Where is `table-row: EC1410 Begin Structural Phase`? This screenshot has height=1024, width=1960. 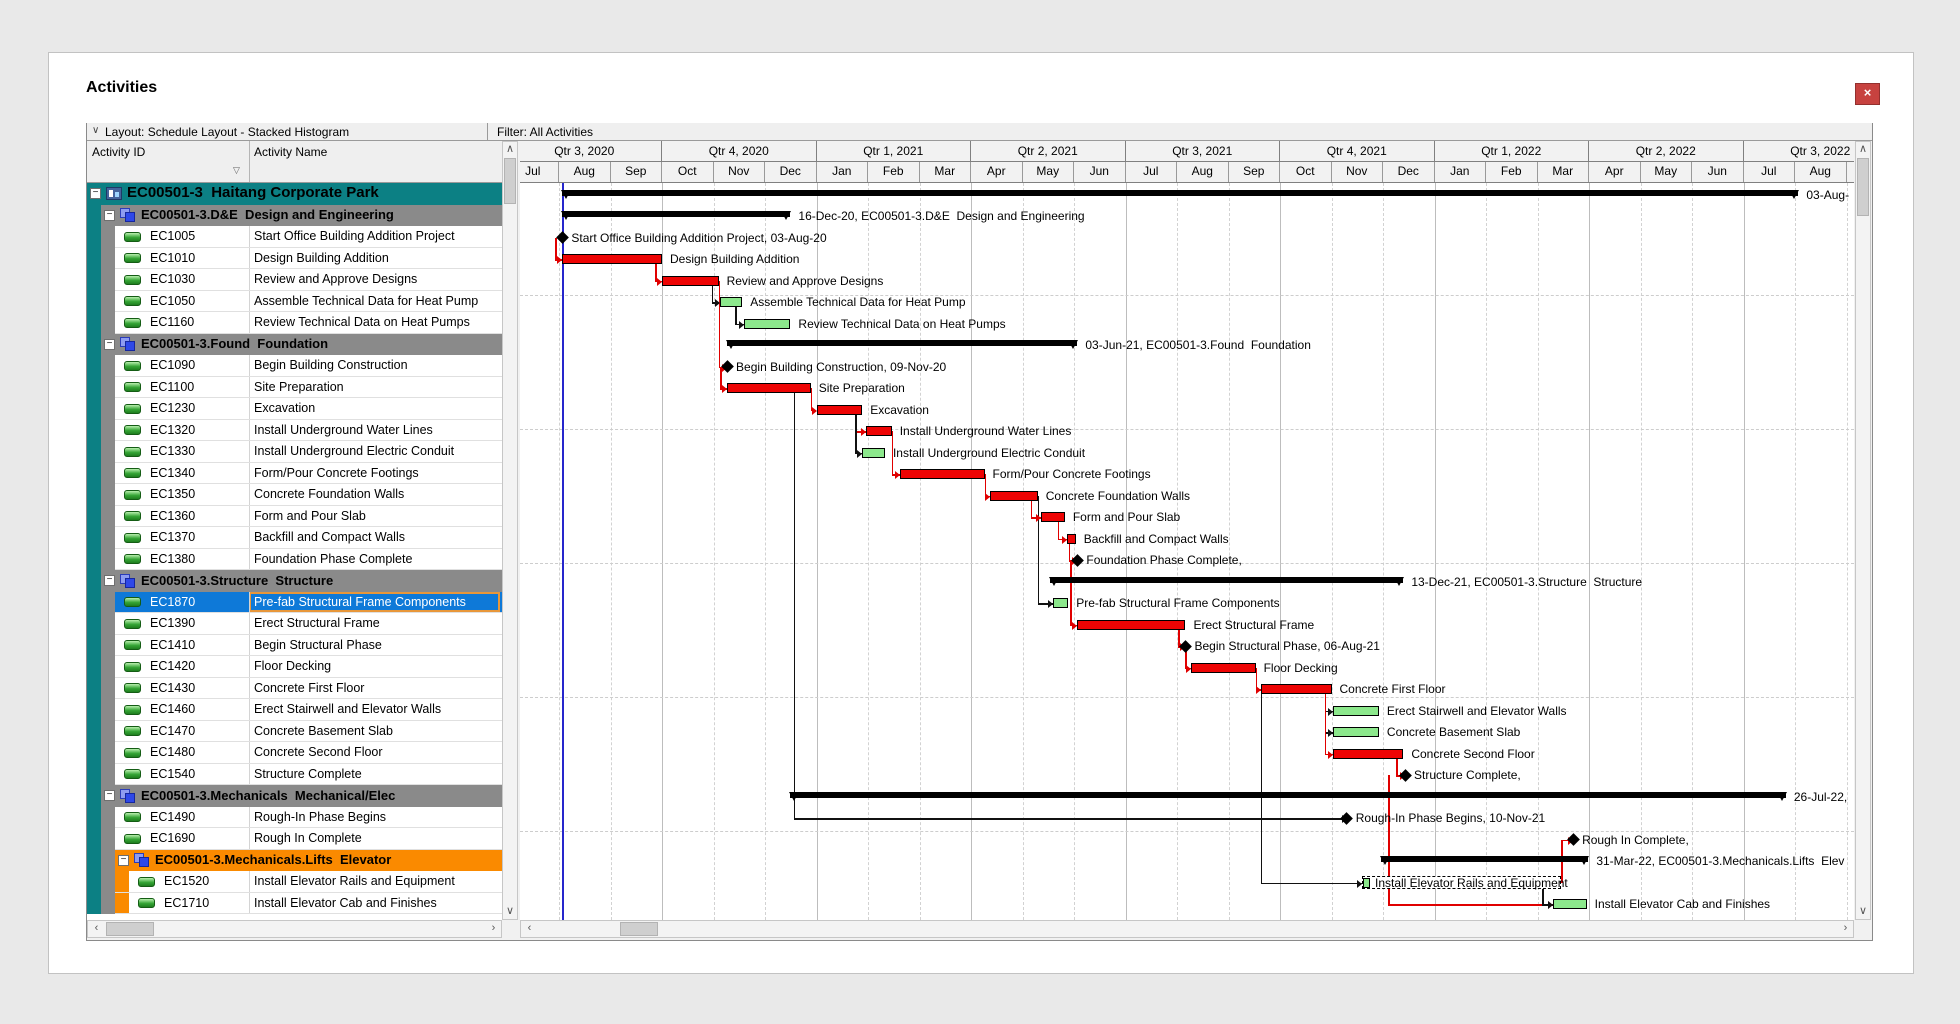
table-row: EC1410 Begin Structural Phase is located at coordinates (294, 645).